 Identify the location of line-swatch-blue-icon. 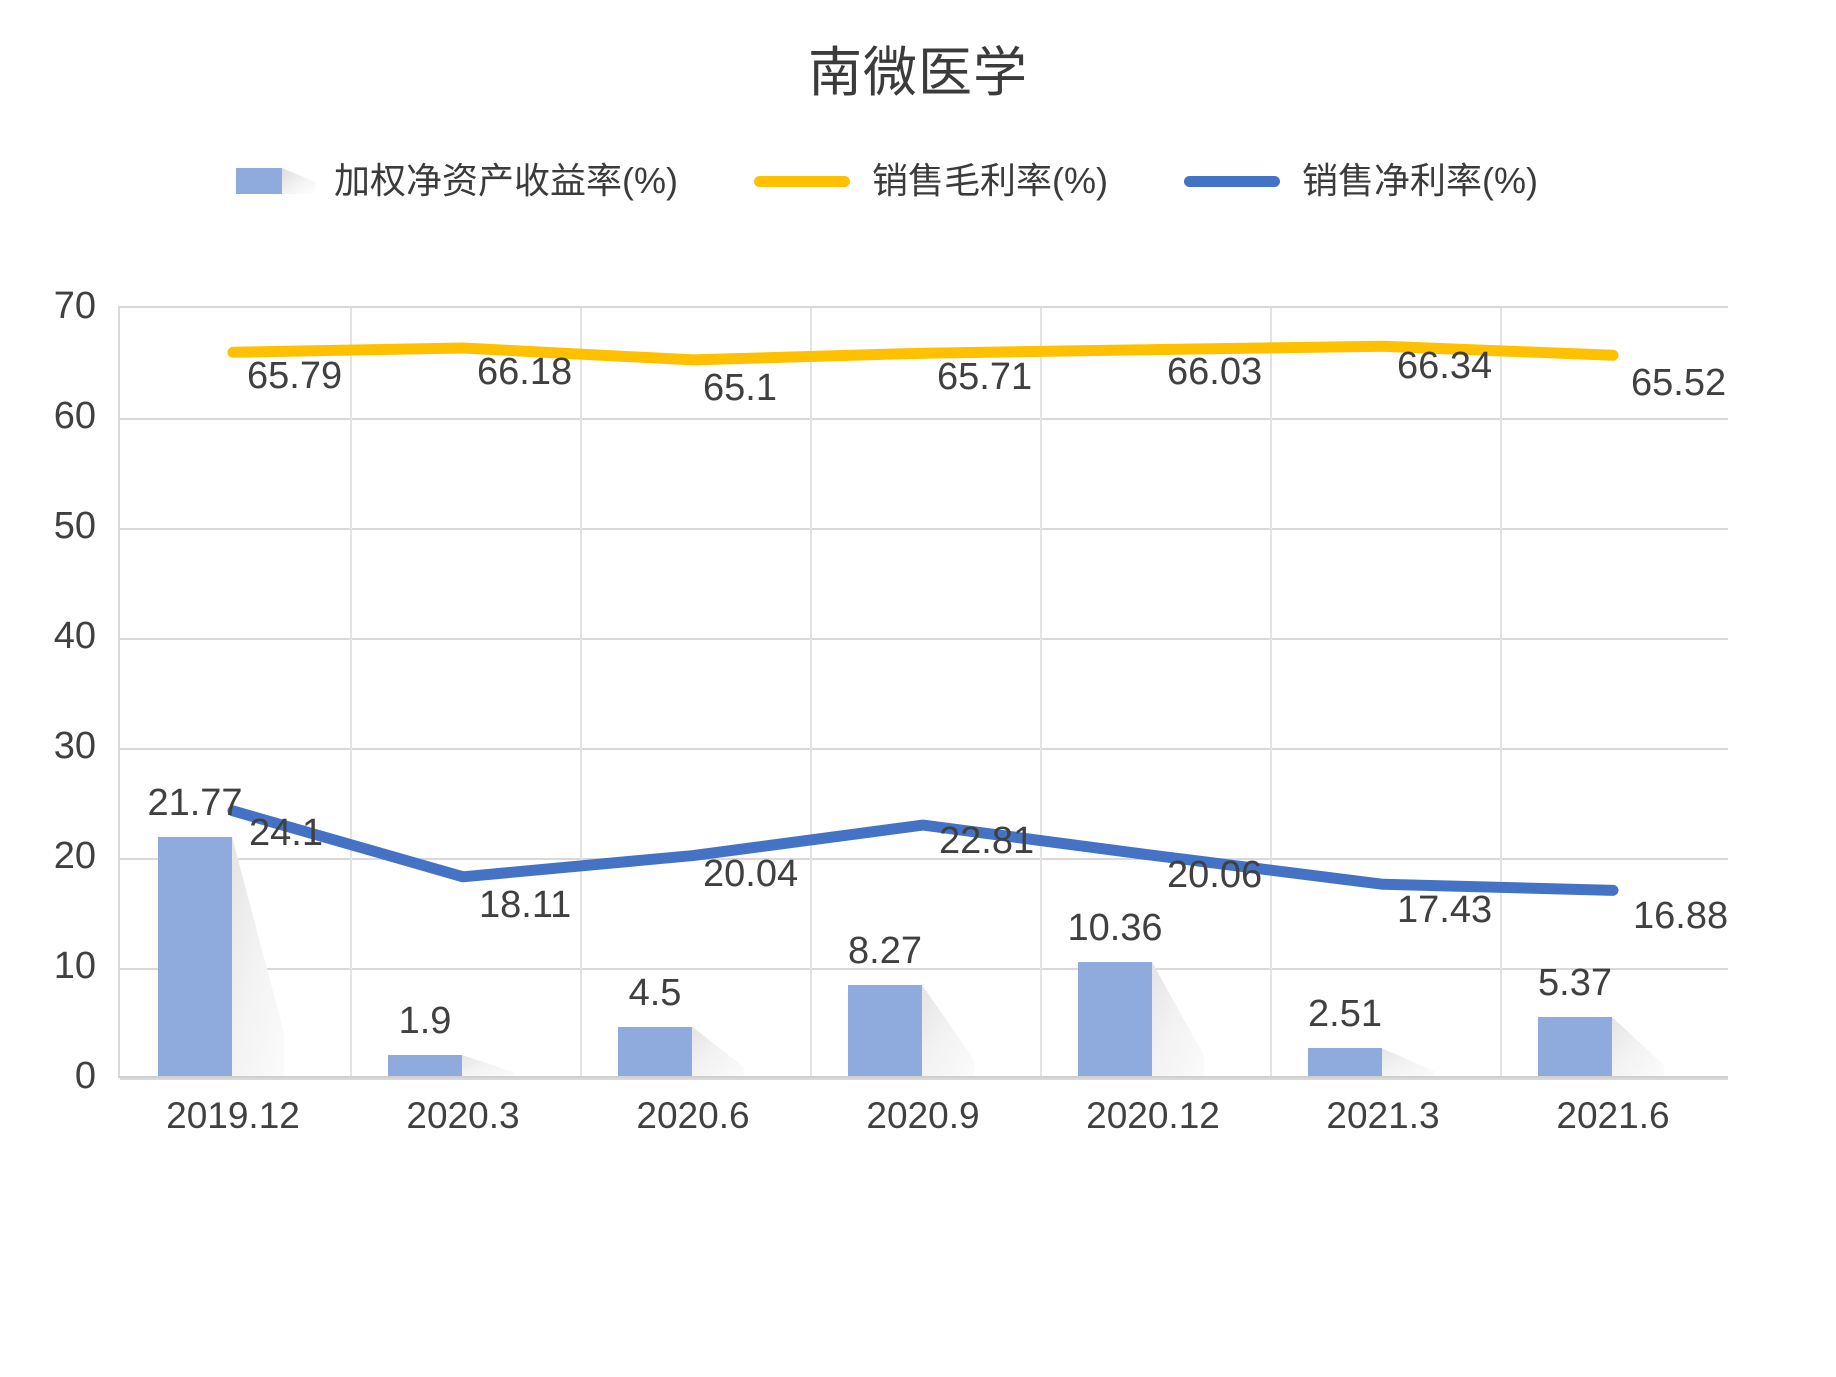
(1232, 181).